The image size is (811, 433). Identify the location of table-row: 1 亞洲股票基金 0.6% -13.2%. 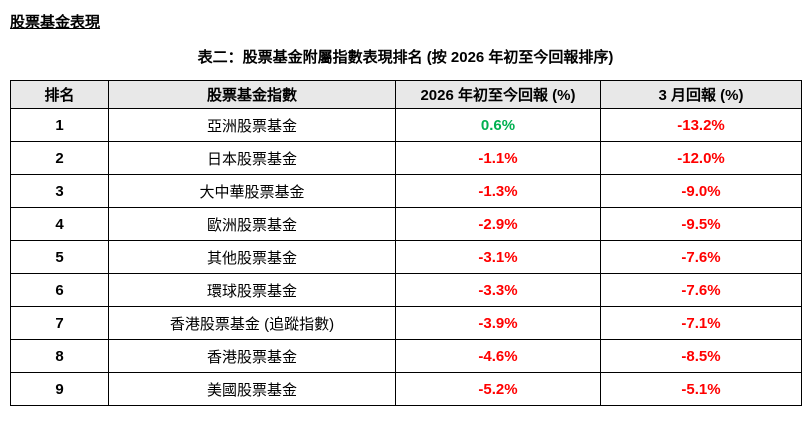
(406, 125).